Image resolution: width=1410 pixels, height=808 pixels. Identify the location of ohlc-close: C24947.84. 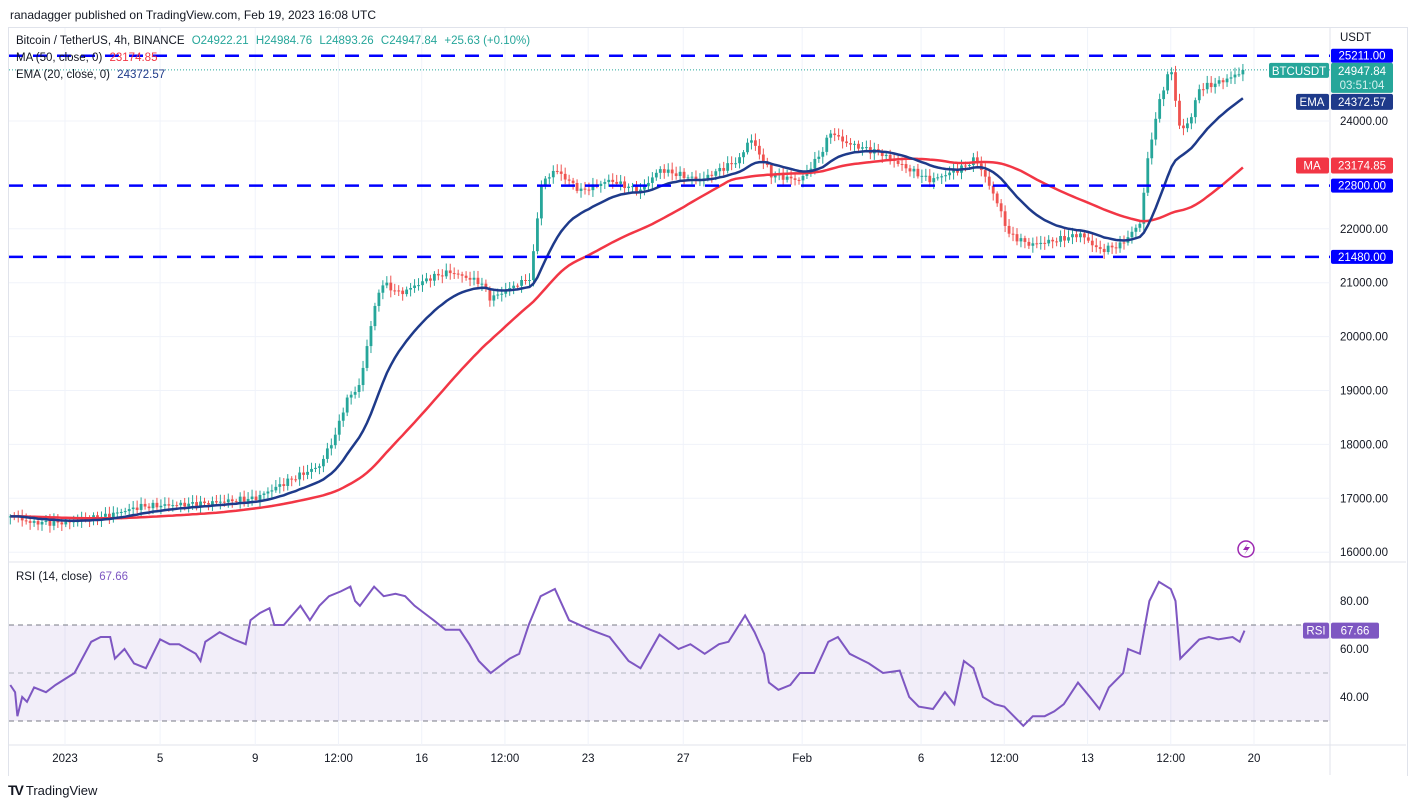
(409, 41).